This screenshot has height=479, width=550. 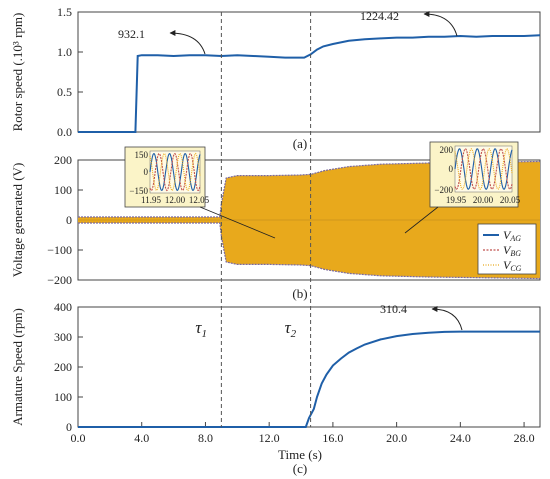 What do you see at coordinates (524, 438) in the screenshot?
I see `x-tick-label: 28.0` at bounding box center [524, 438].